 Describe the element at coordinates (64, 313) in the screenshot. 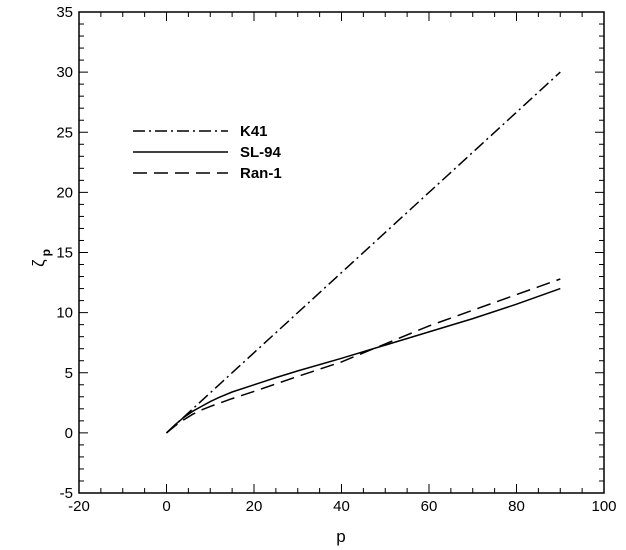

I see `y-tick-label: 10` at that location.